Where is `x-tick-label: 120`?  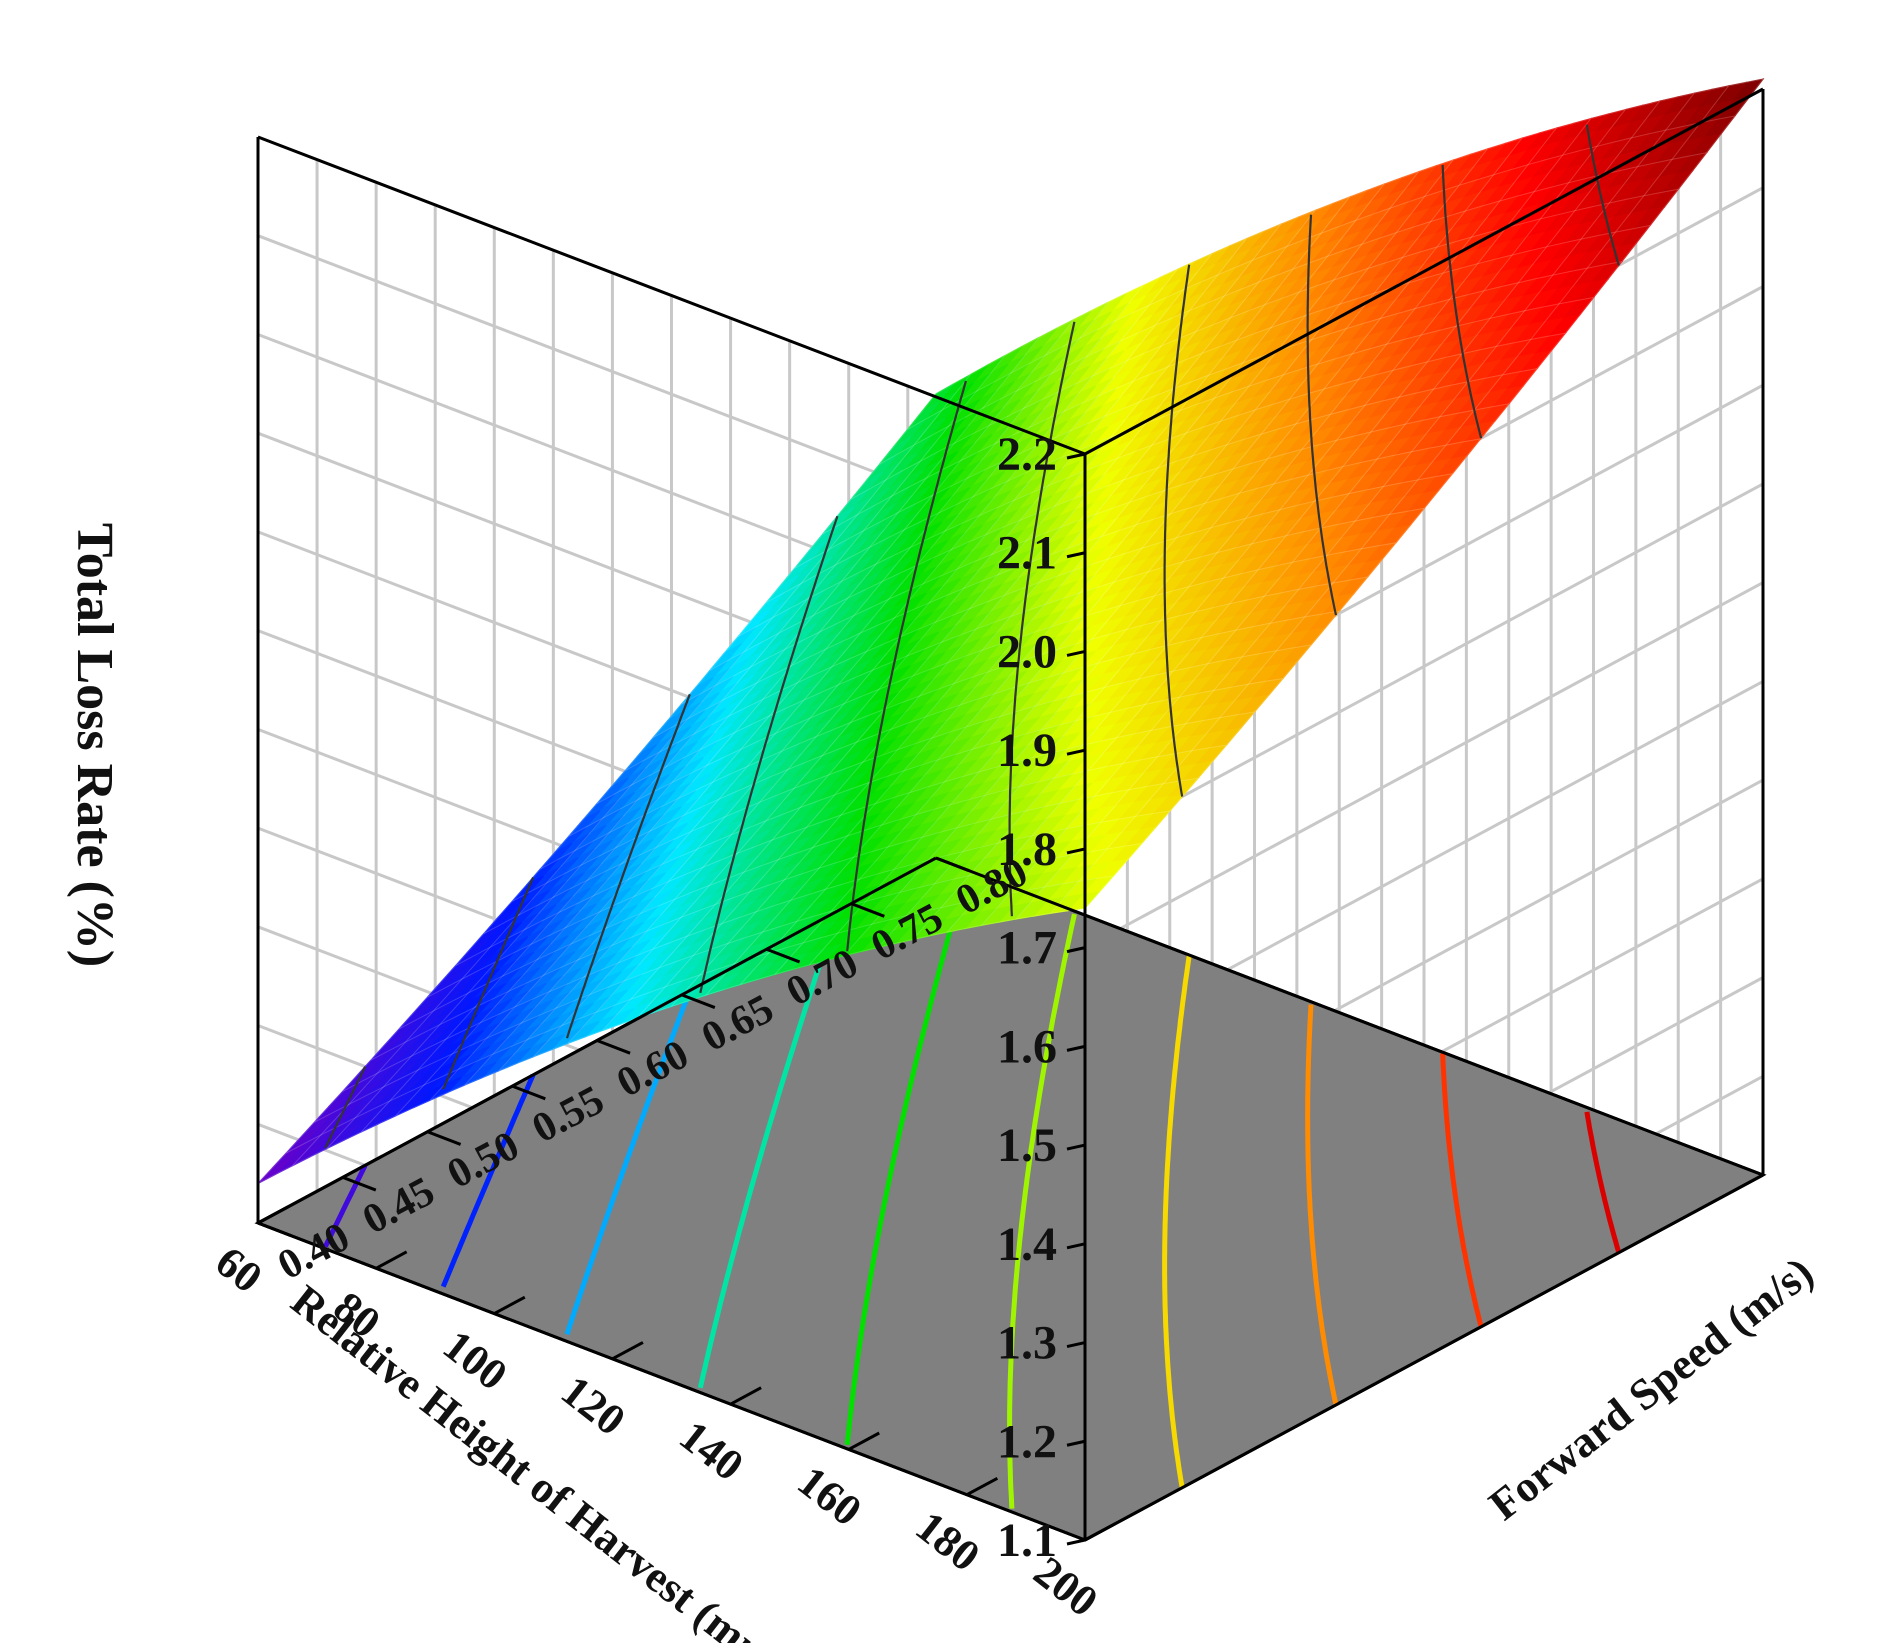 x-tick-label: 120 is located at coordinates (593, 1405).